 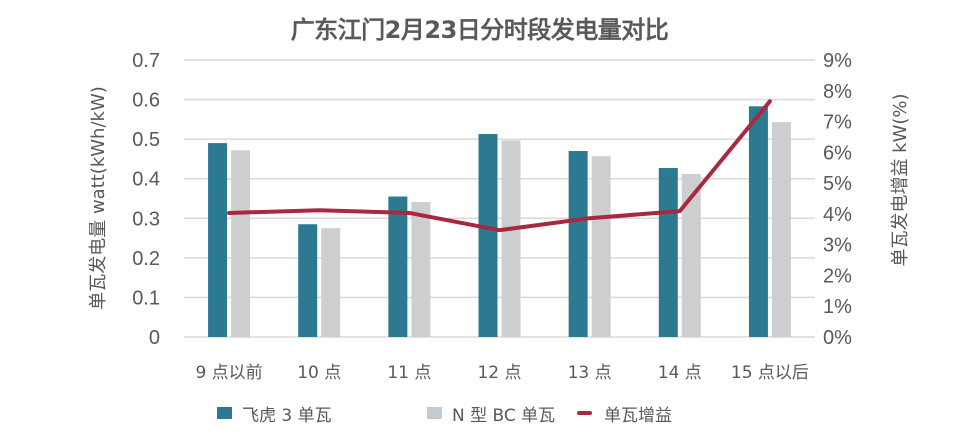 What do you see at coordinates (837, 199) in the screenshot?
I see `right-axis-ticks: 0% 1% 2% 3% 4% 5% 6% 7% 8% 9%` at bounding box center [837, 199].